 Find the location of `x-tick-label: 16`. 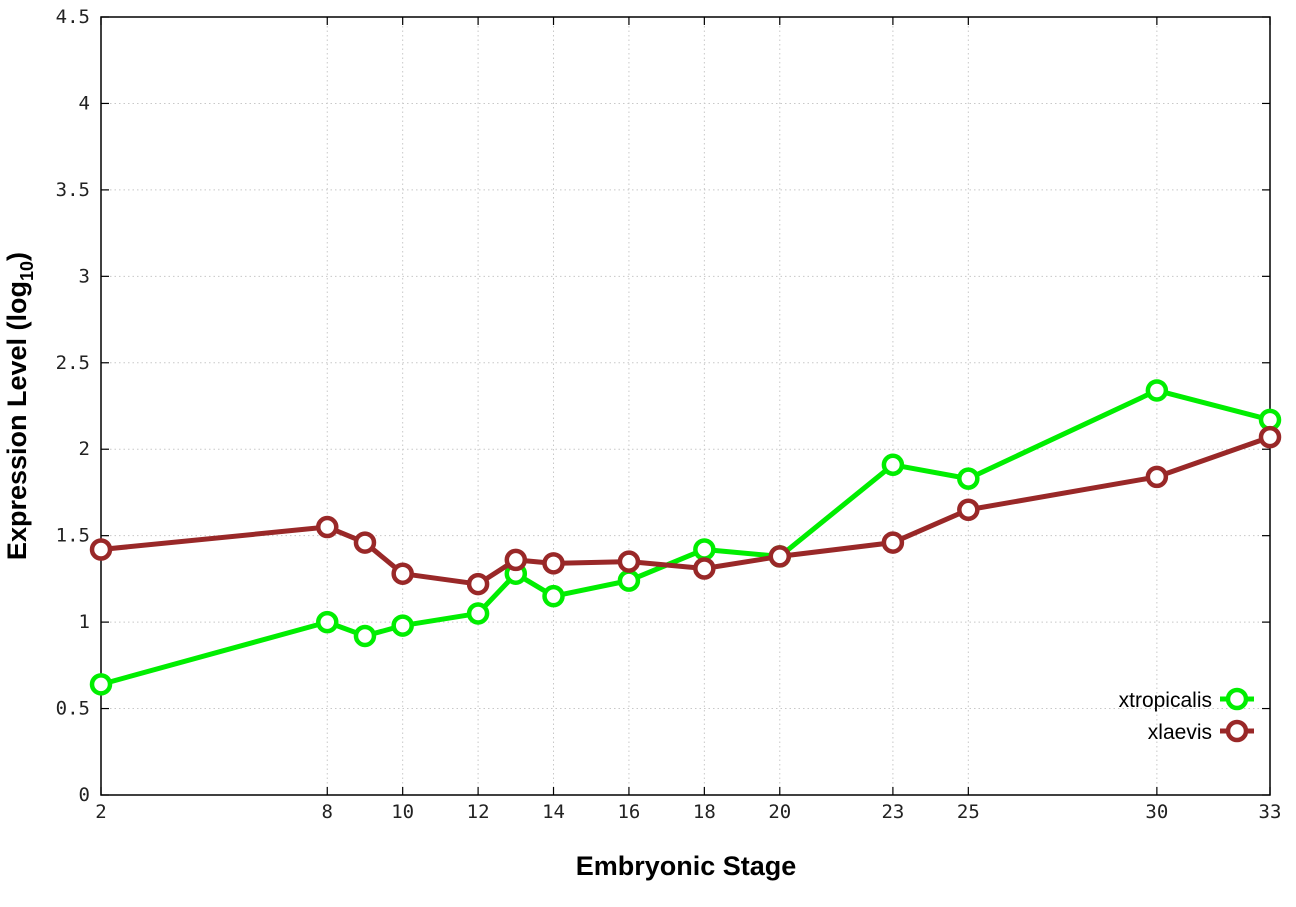

x-tick-label: 16 is located at coordinates (628, 812).